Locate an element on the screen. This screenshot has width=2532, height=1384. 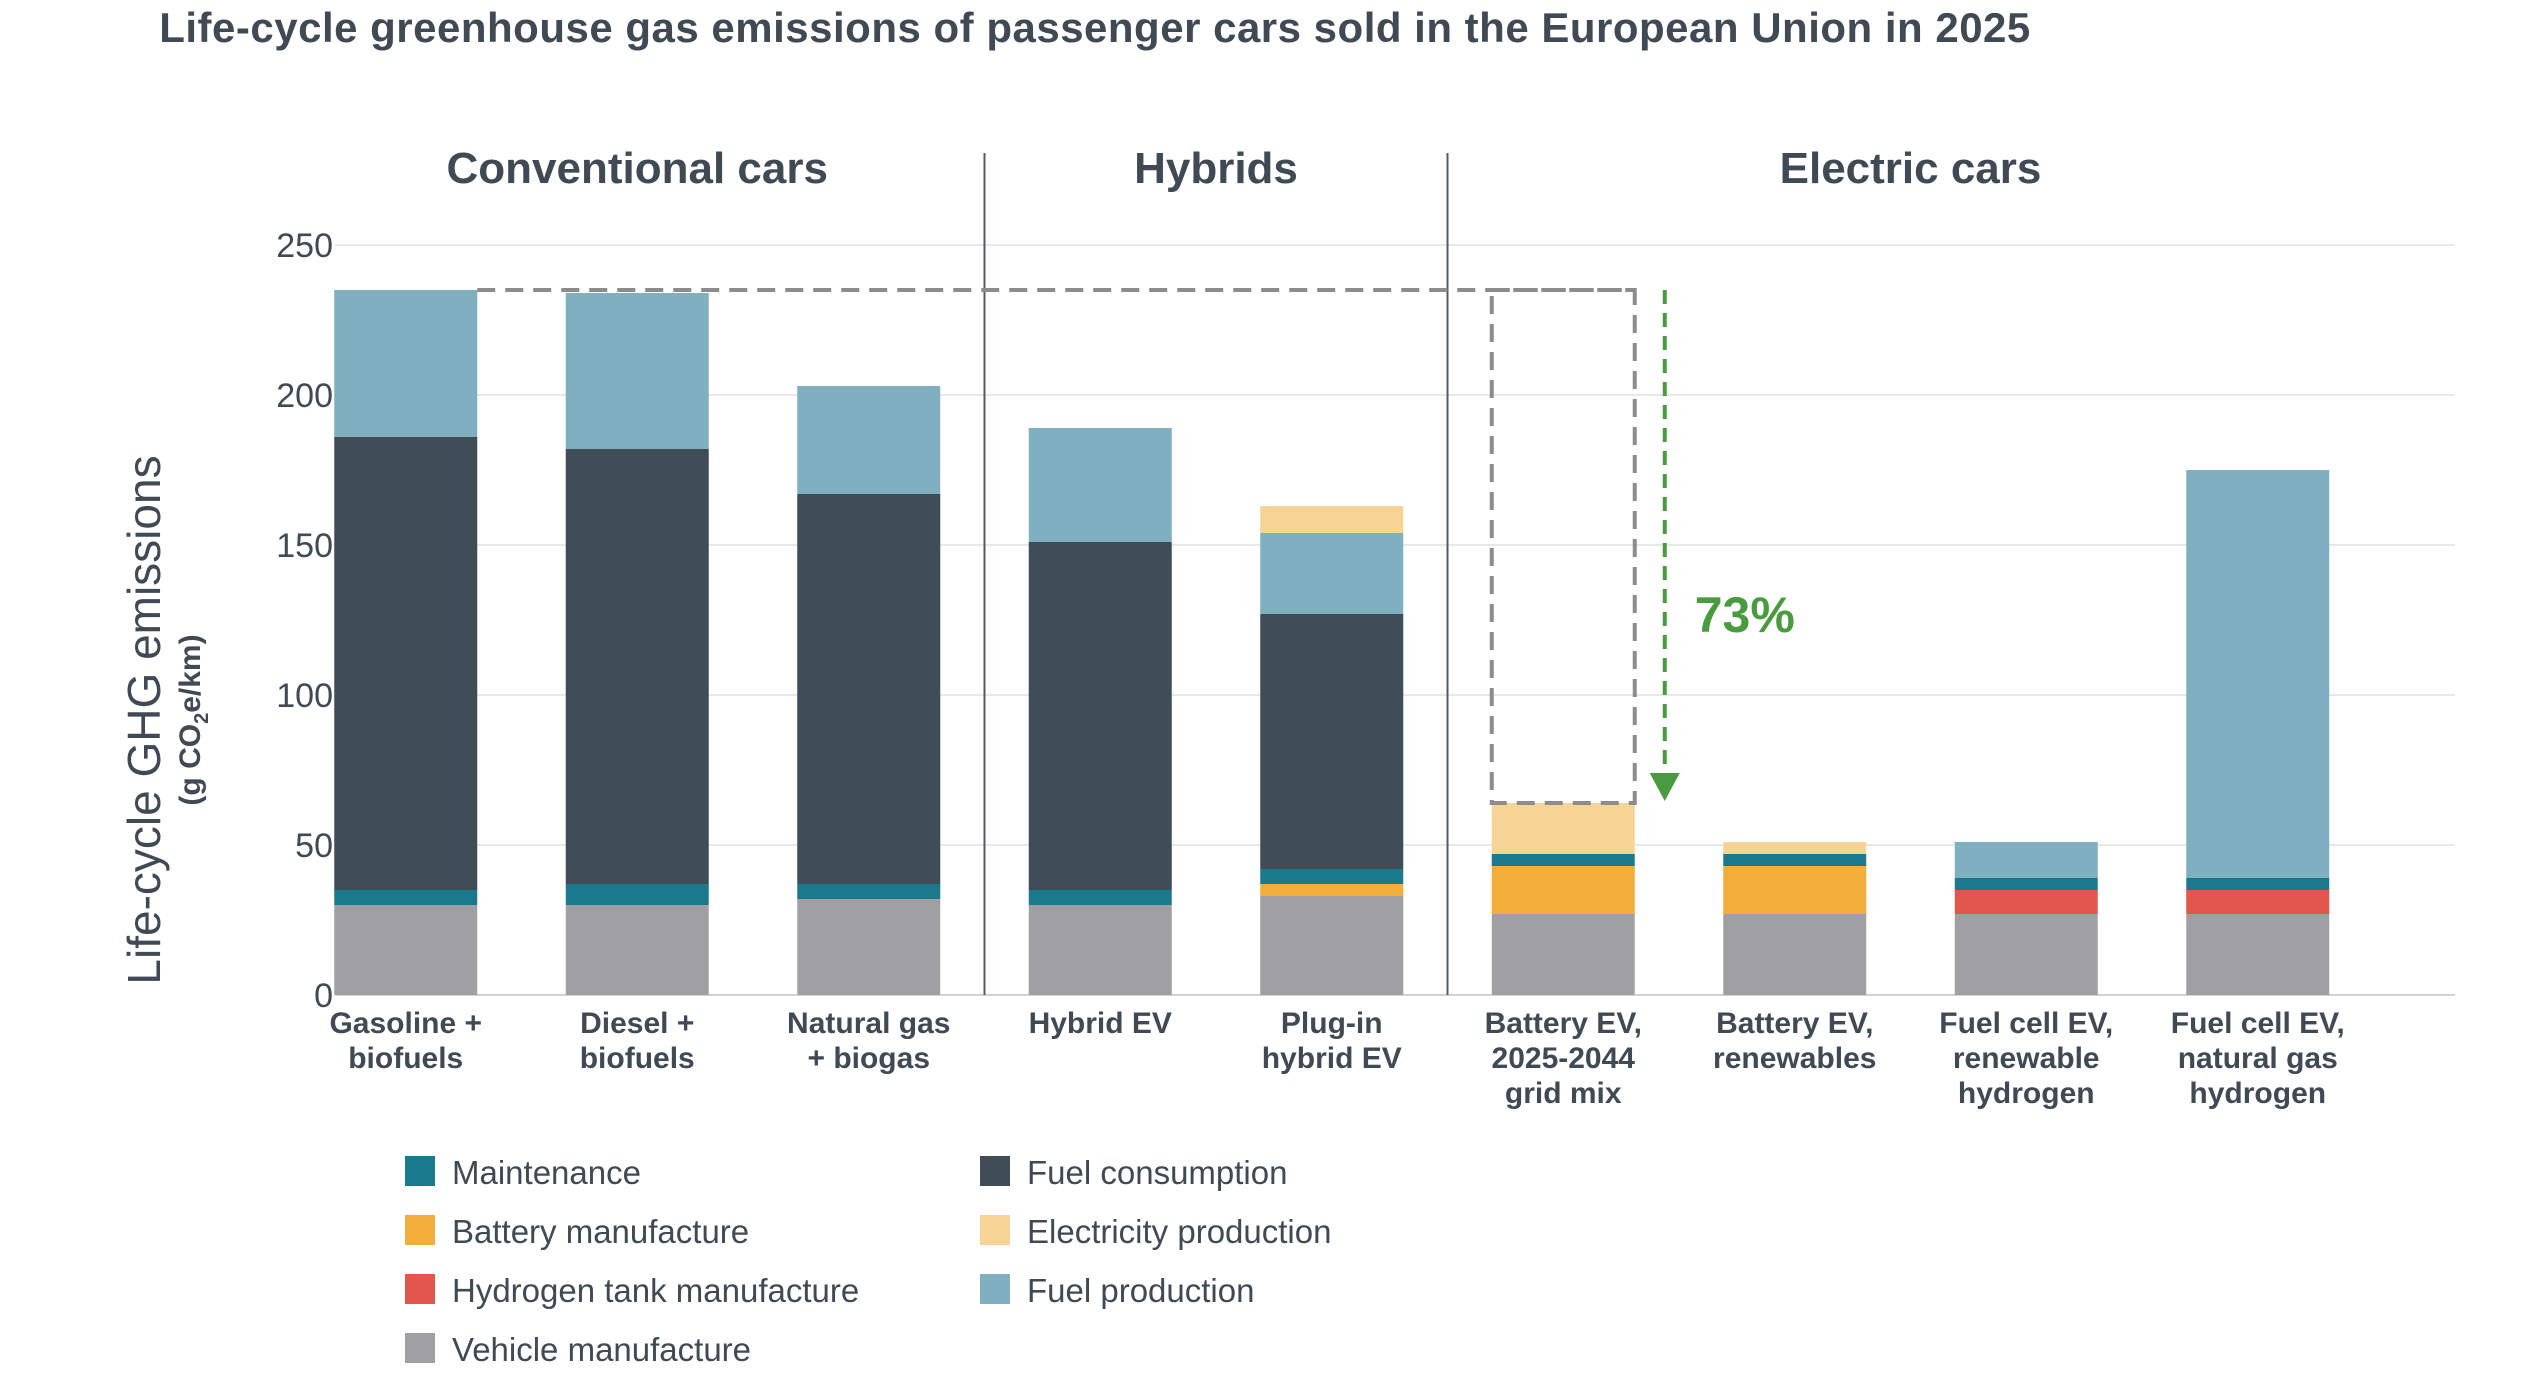
category-label: Plug-in hybrid EV is located at coordinates (1332, 1041).